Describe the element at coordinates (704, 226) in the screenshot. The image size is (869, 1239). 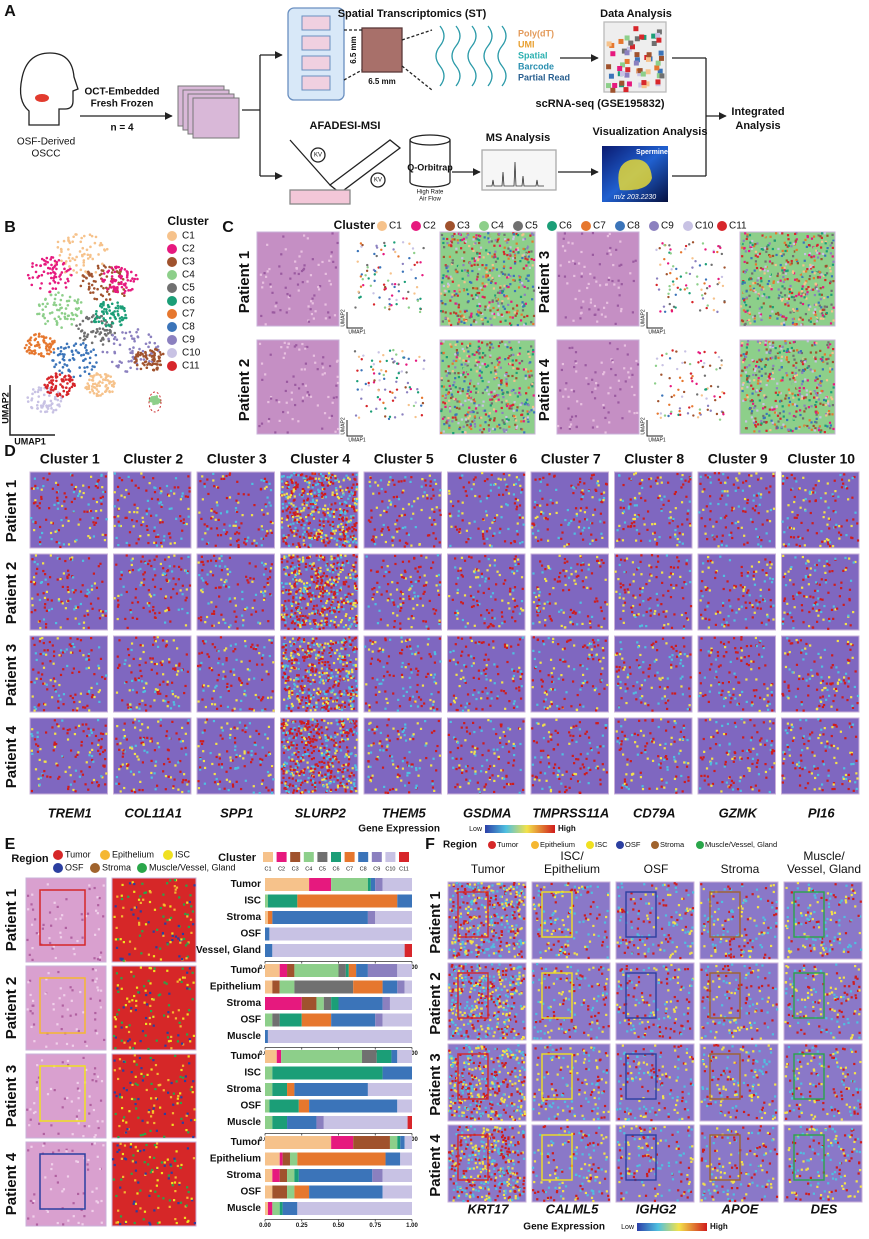
I see `legend-label: C10` at that location.